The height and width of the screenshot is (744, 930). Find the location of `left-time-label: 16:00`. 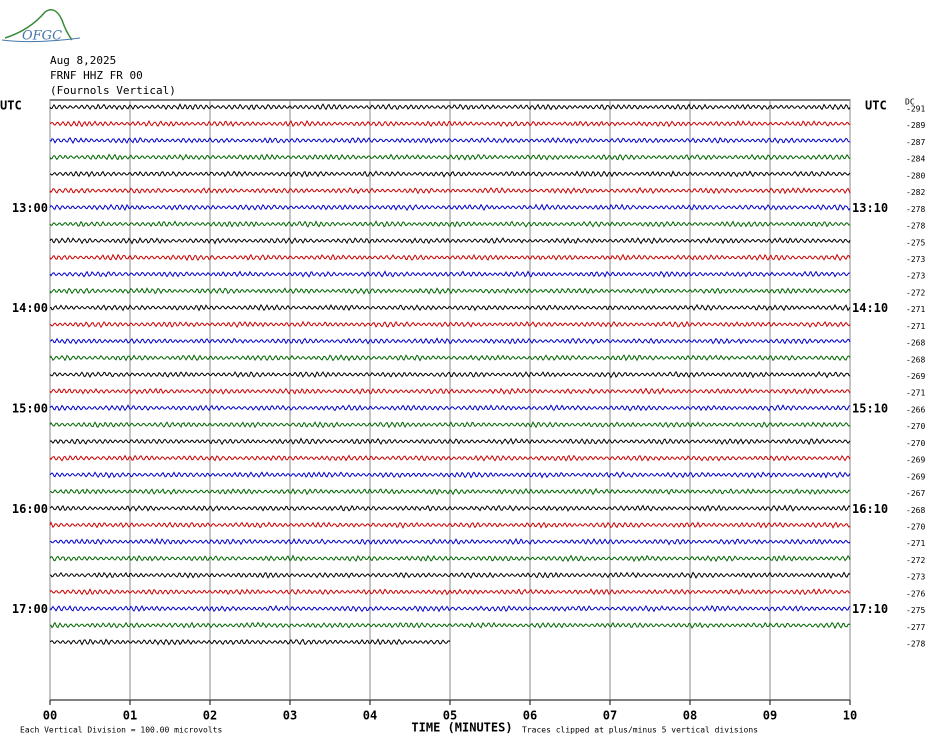

left-time-label: 16:00 is located at coordinates (30, 509).